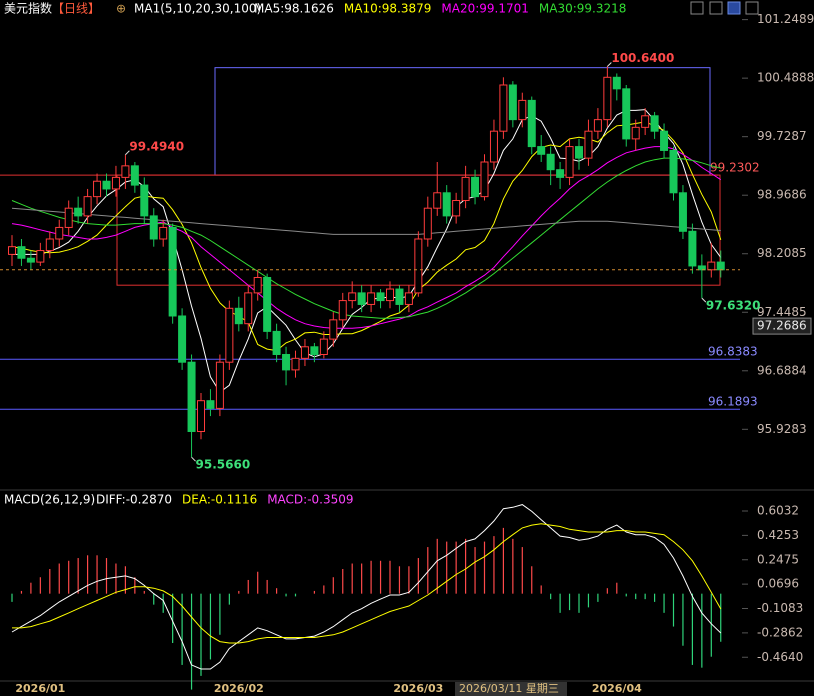 The image size is (814, 696). I want to click on y-tick-label: 100.4888, so click(785, 78).